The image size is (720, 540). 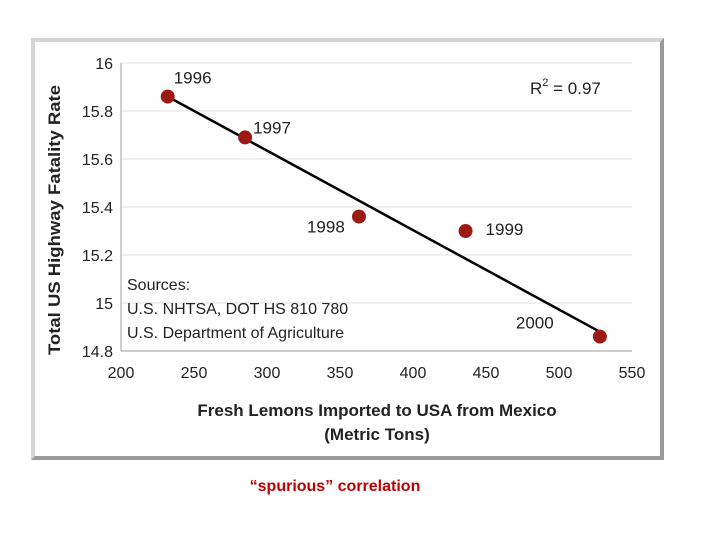 I want to click on y-tick-label: 15.4, so click(x=97, y=208).